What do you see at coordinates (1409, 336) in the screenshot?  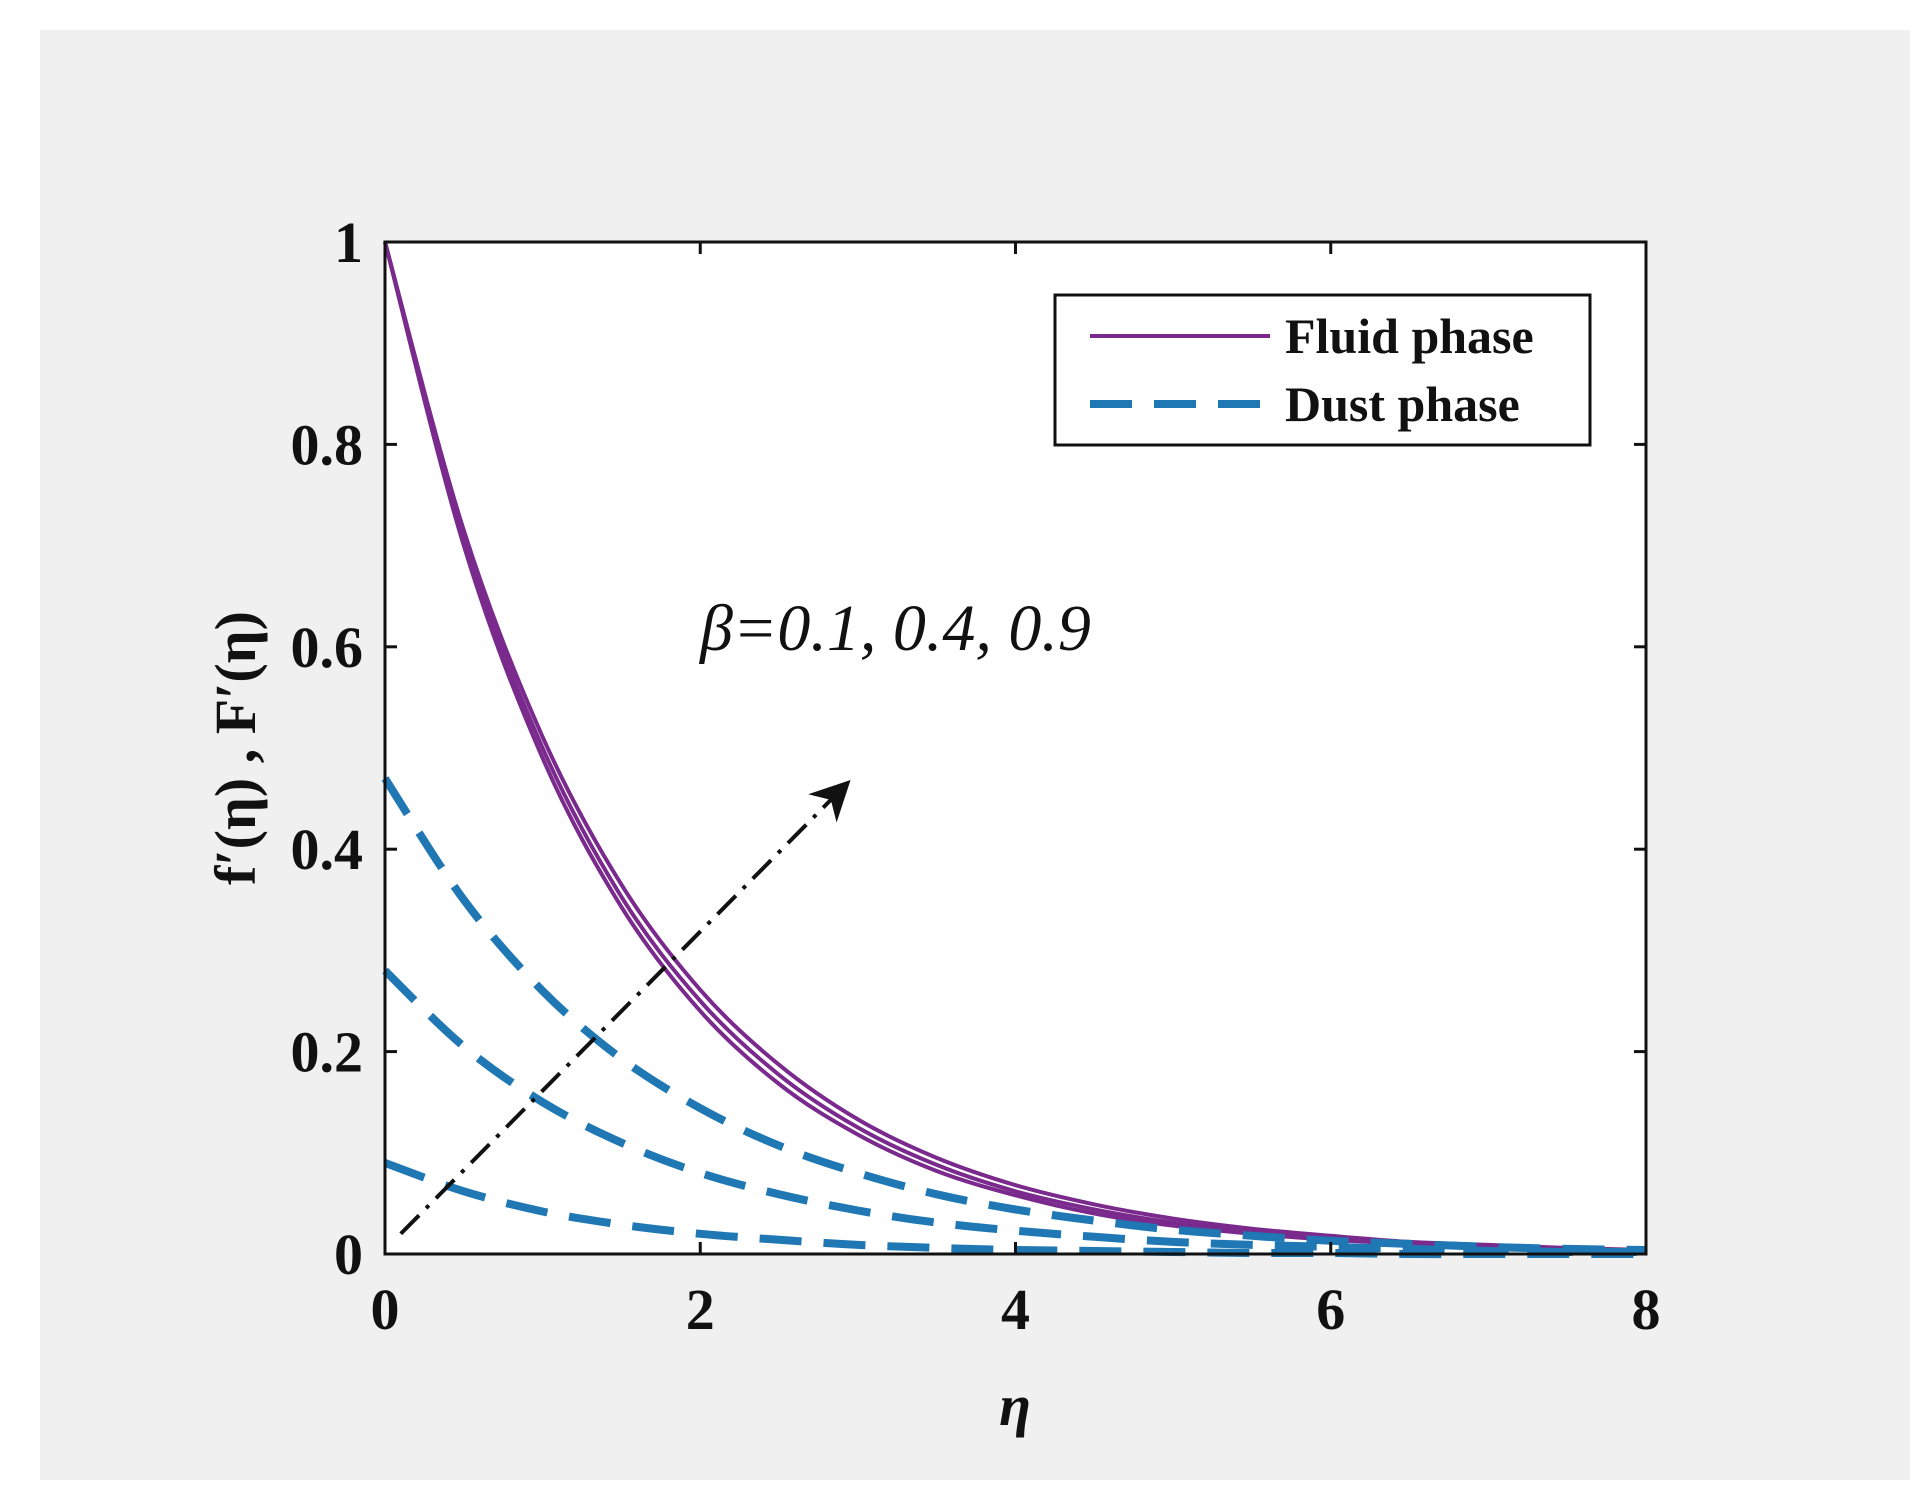 I see `legend-label-fluid: Fluid phase` at bounding box center [1409, 336].